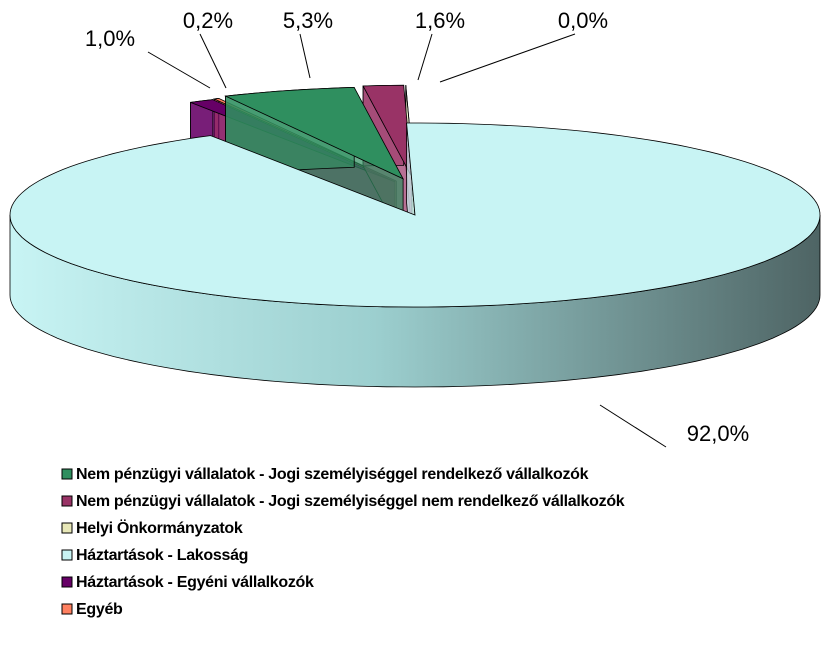 The width and height of the screenshot is (823, 656). I want to click on legend-label: Háztartások - Egyéni vállalkozók, so click(195, 582).